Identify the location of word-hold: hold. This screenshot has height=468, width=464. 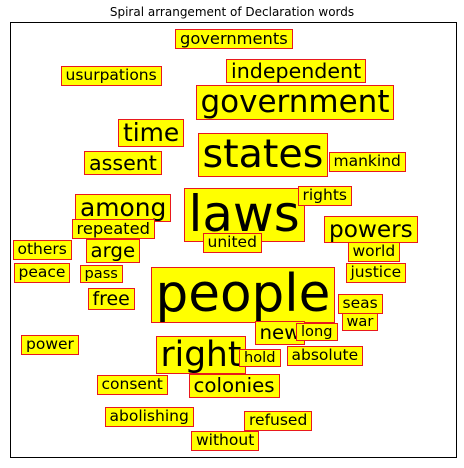
(260, 358).